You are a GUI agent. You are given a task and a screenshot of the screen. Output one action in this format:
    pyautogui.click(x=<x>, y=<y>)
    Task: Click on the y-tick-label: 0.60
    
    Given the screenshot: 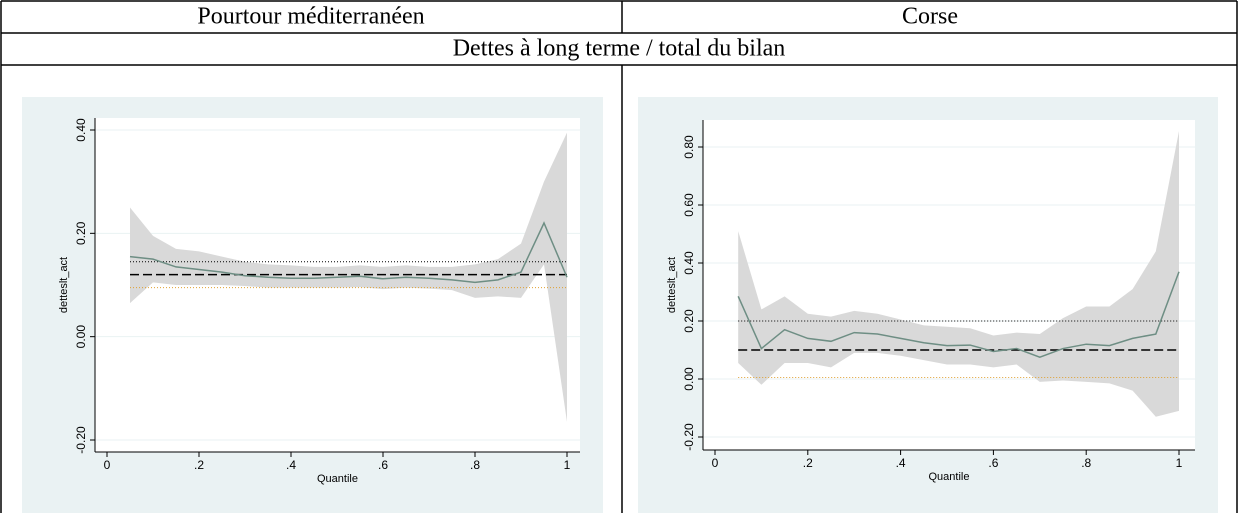 What is the action you would take?
    pyautogui.click(x=689, y=205)
    